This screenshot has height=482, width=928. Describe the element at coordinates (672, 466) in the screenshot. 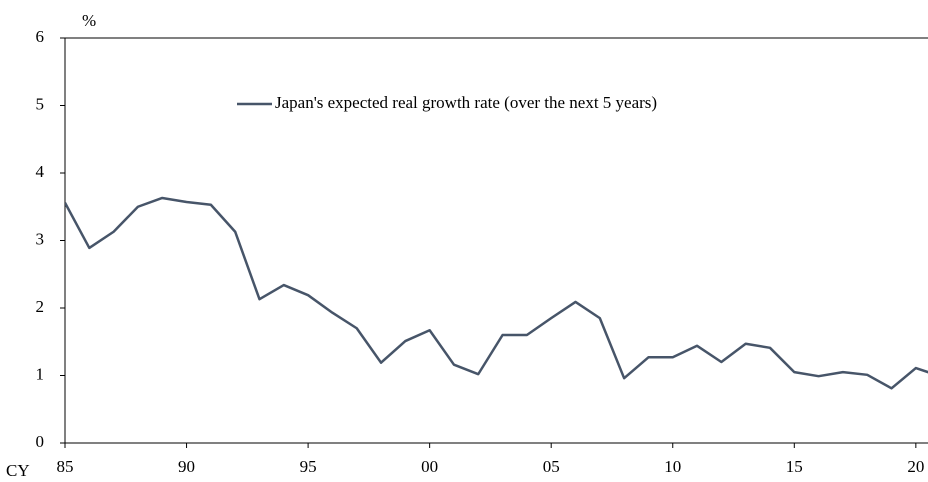

I see `x-tick-label: 10` at that location.